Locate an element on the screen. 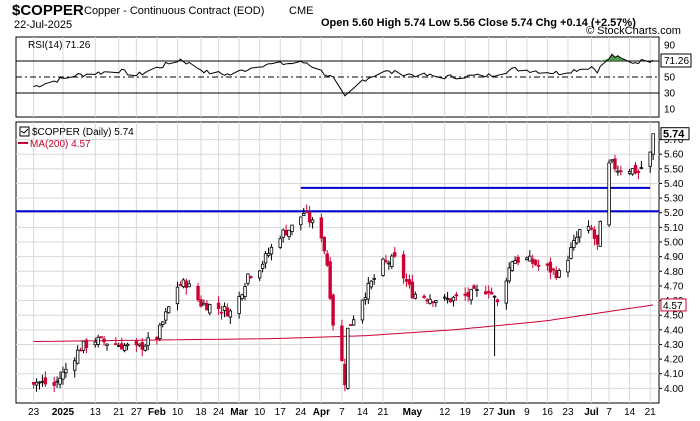 This screenshot has width=700, height=421. x-tick-label: 2025 is located at coordinates (63, 412).